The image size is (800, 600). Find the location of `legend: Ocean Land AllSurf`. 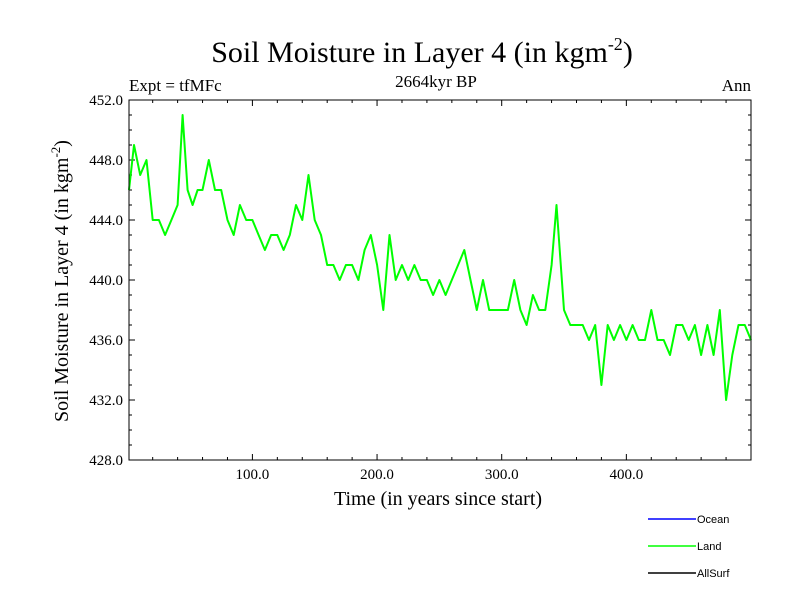

legend: Ocean Land AllSurf is located at coordinates (689, 547).